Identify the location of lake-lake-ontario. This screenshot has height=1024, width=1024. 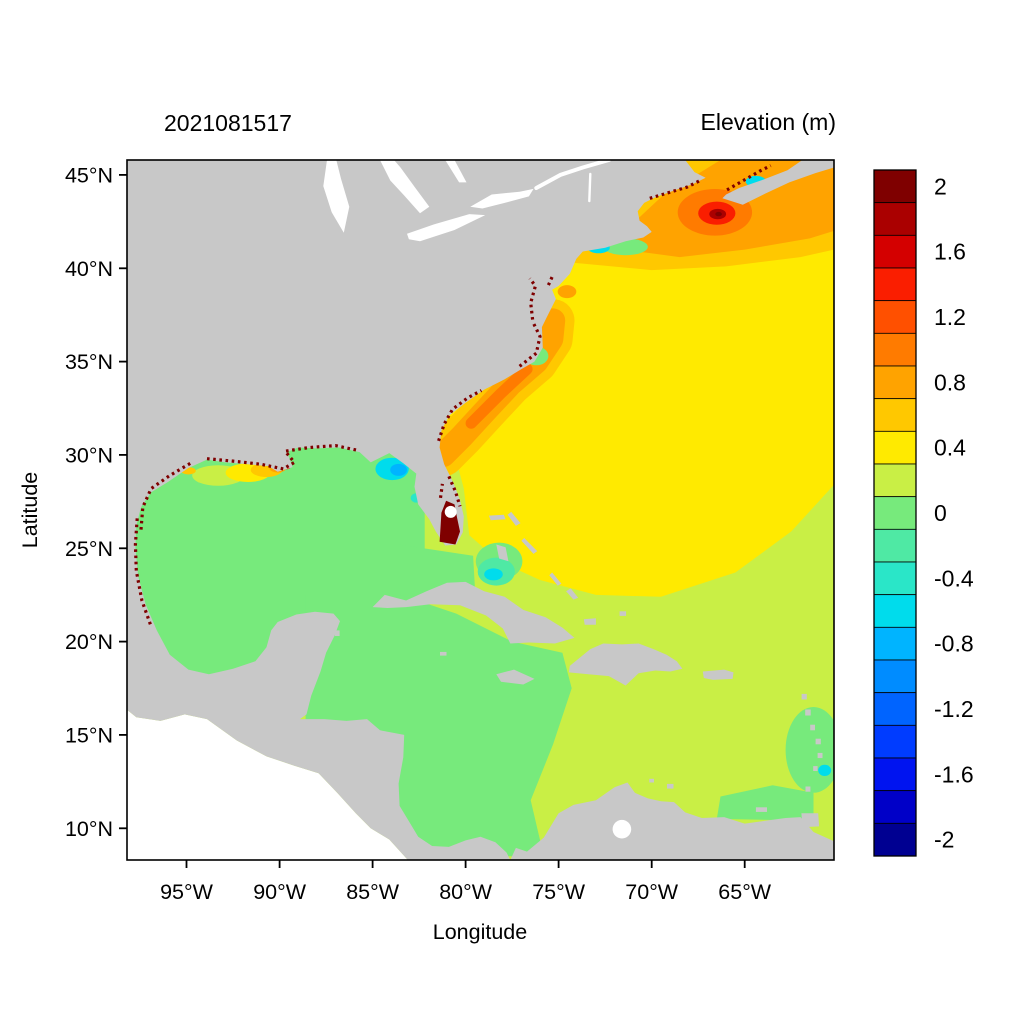
(502, 198).